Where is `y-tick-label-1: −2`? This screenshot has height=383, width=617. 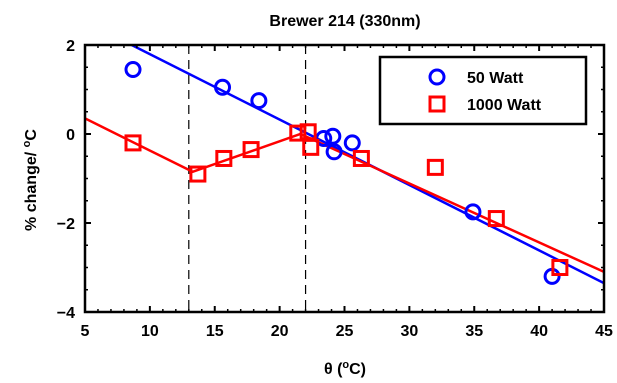
y-tick-label-1: −2 is located at coordinates (66, 224).